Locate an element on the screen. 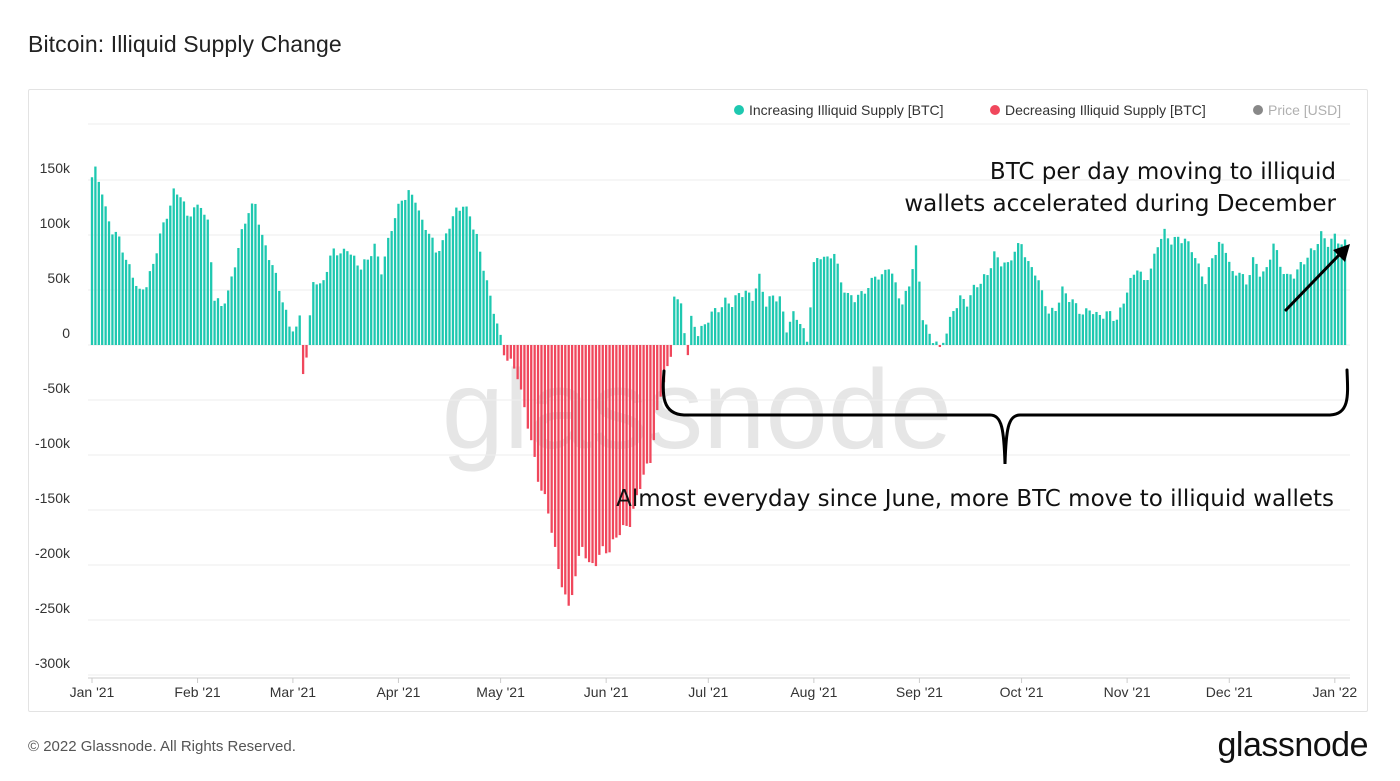 The width and height of the screenshot is (1400, 781). legend-item: Price [USD] is located at coordinates (1297, 110).